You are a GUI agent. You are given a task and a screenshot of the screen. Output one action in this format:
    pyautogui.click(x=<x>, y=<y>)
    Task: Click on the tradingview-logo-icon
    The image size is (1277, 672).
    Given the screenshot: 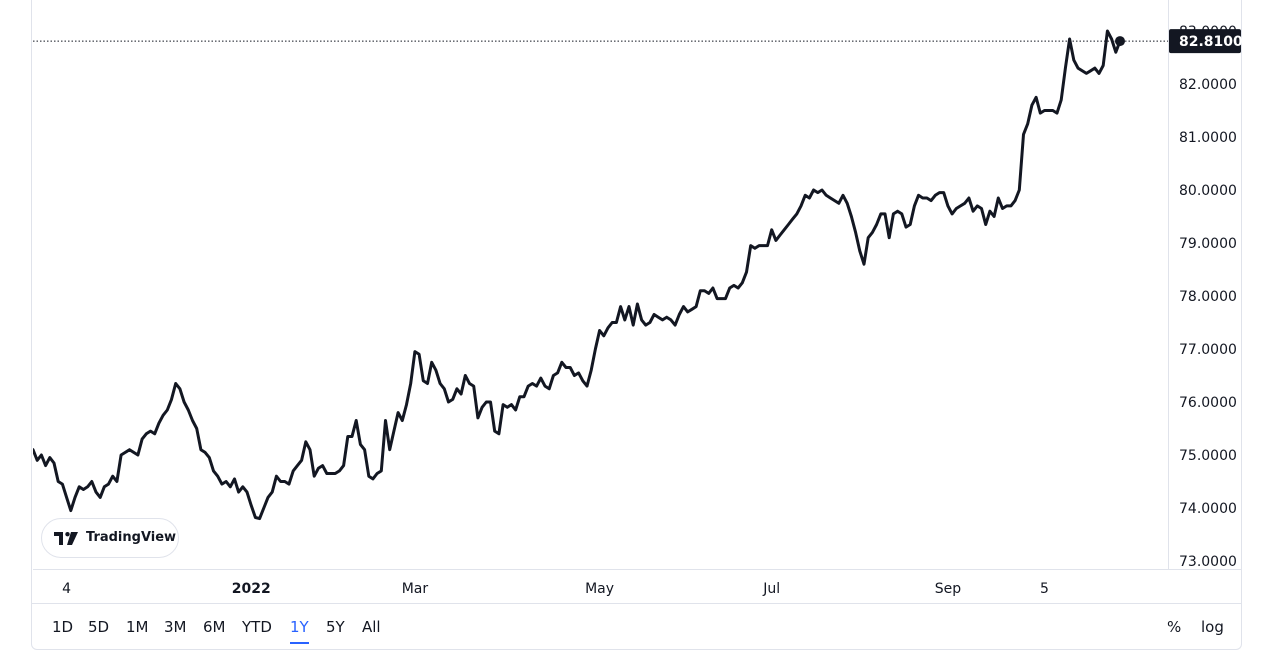 What is the action you would take?
    pyautogui.click(x=66, y=538)
    